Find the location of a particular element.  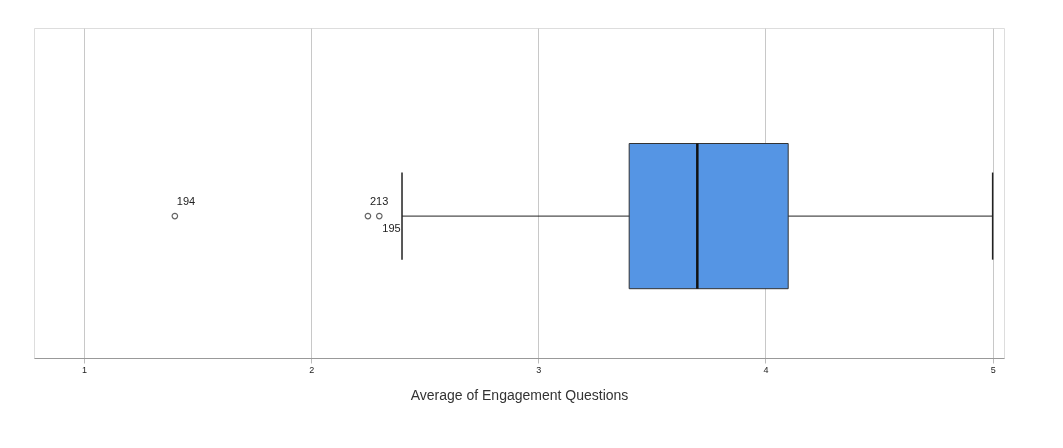

x-tick-label: 3 is located at coordinates (539, 369).